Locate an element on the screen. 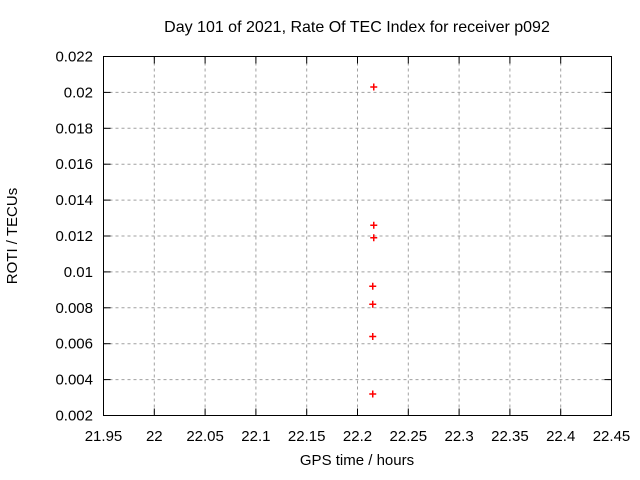  x-tick-label: 22.25 is located at coordinates (409, 436).